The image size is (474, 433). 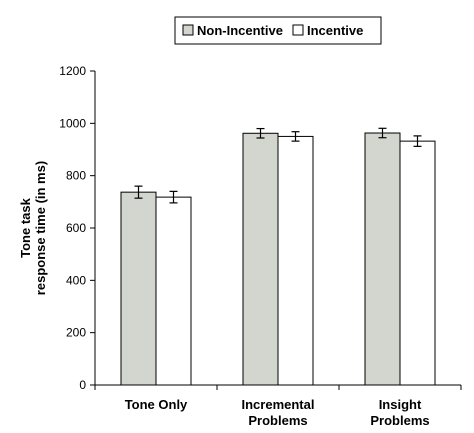 I want to click on y-axis-title: Tone taskresponse time (in ms), so click(x=33, y=228).